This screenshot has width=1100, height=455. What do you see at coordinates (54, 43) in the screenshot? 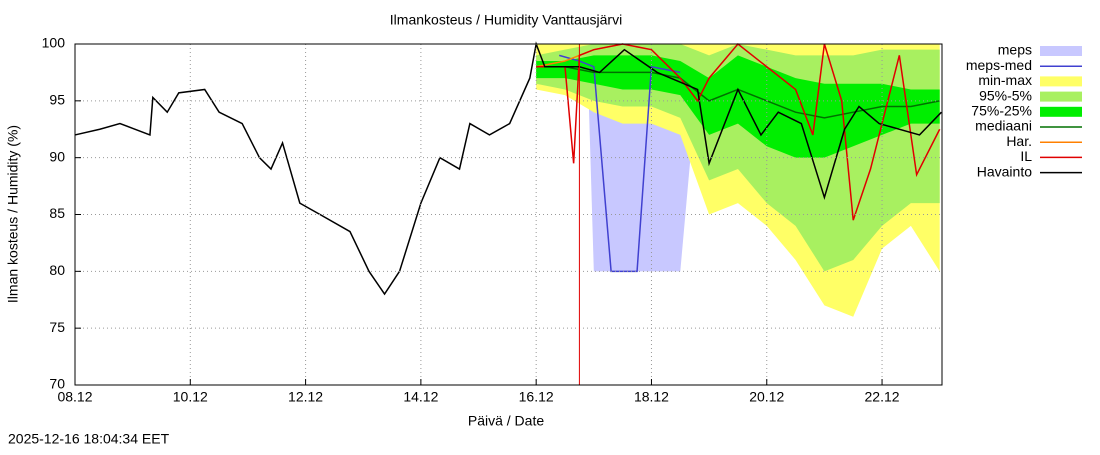
I see `y-tick-label: 100` at bounding box center [54, 43].